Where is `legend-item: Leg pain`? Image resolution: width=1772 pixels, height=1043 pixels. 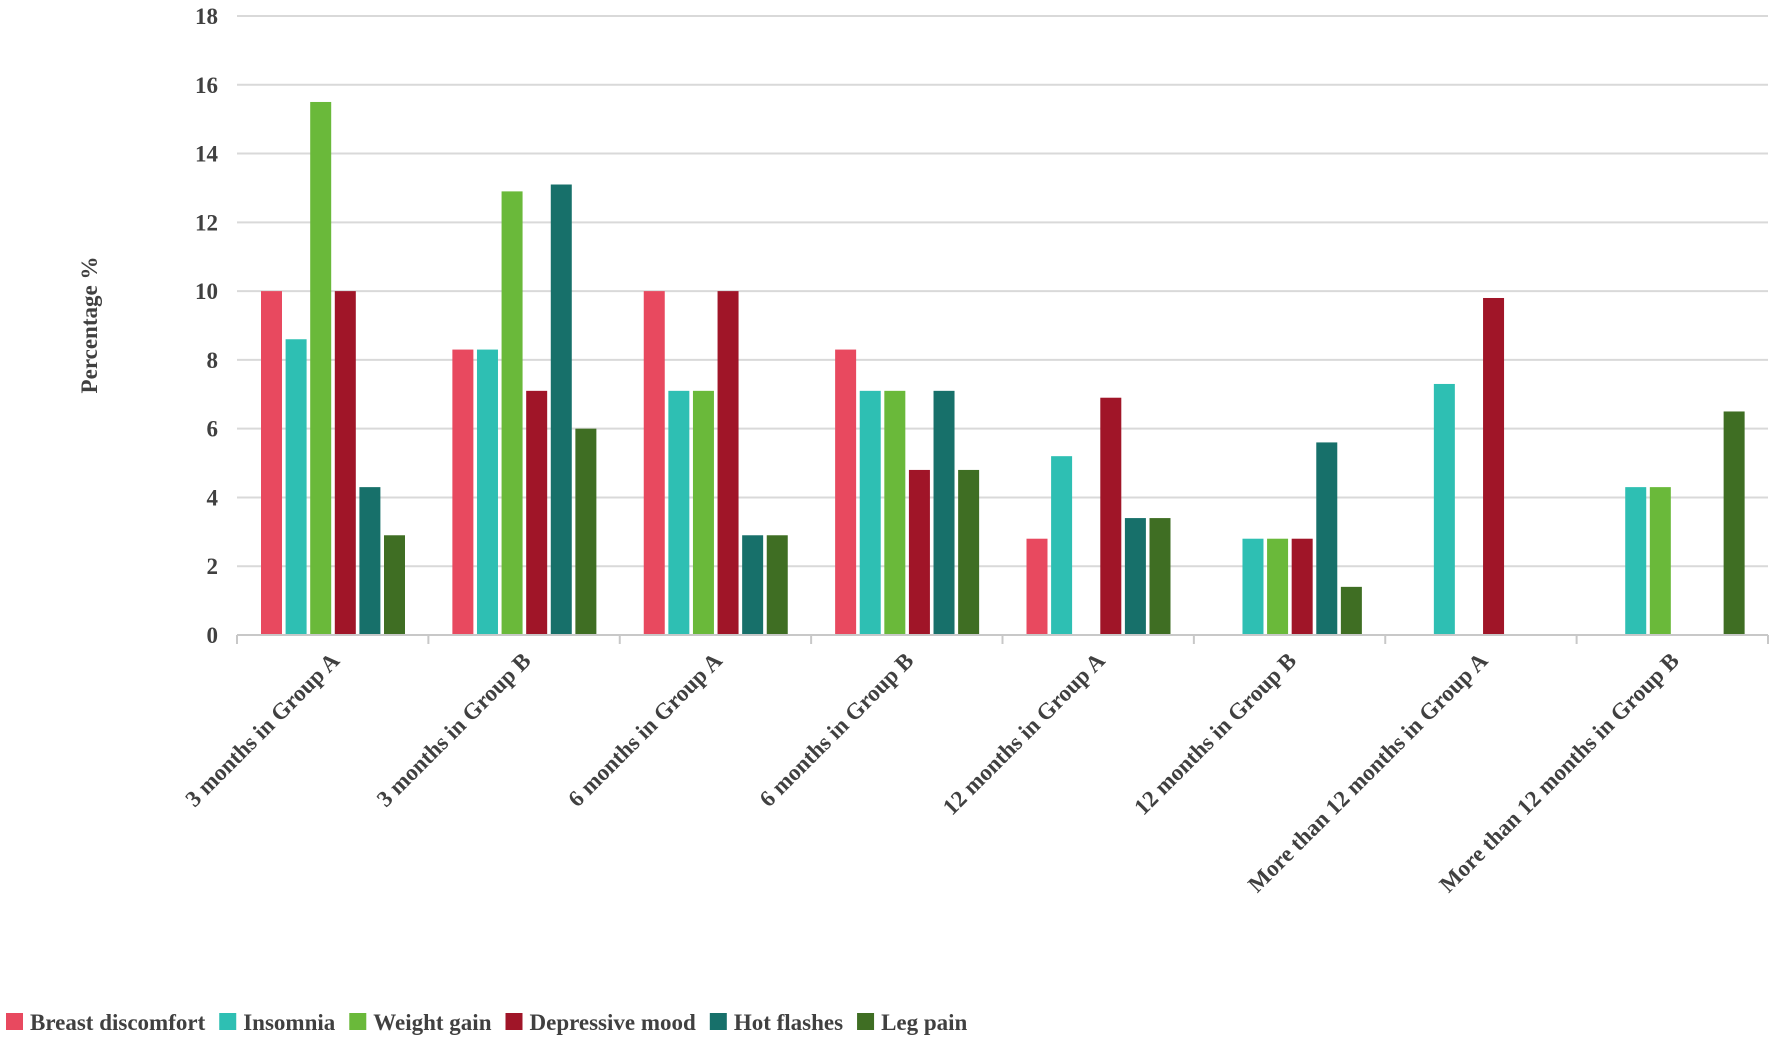 legend-item: Leg pain is located at coordinates (912, 1022).